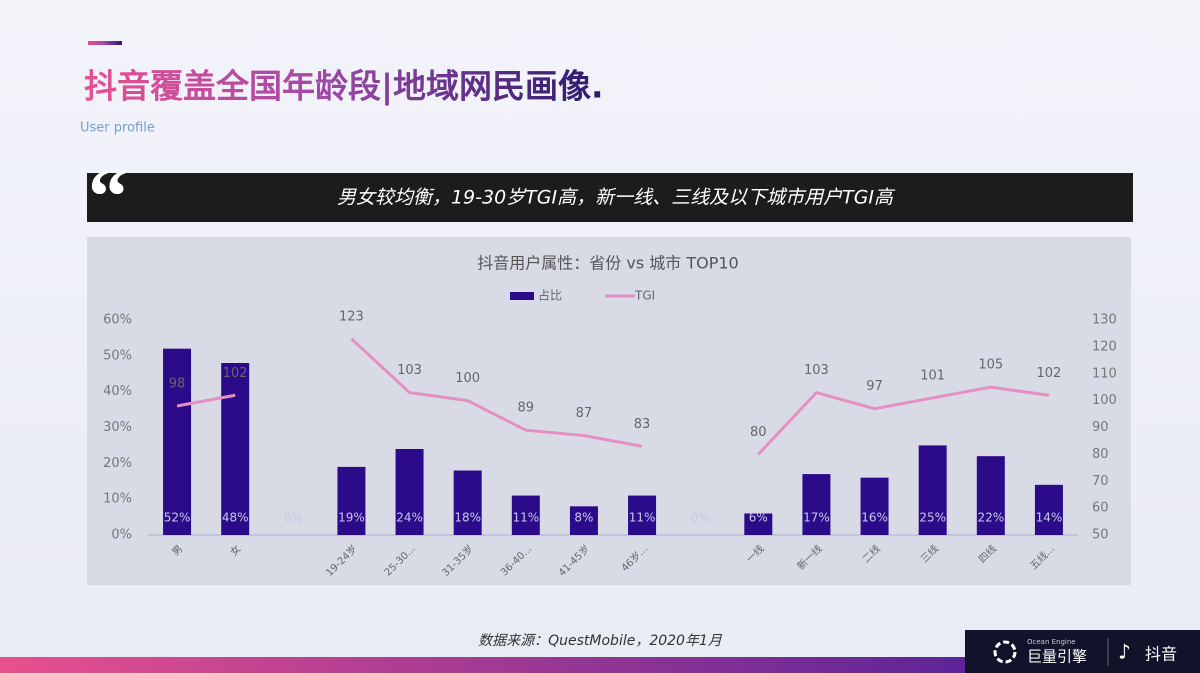 The width and height of the screenshot is (1200, 673). I want to click on y2-tick-label: 60, so click(1100, 508).